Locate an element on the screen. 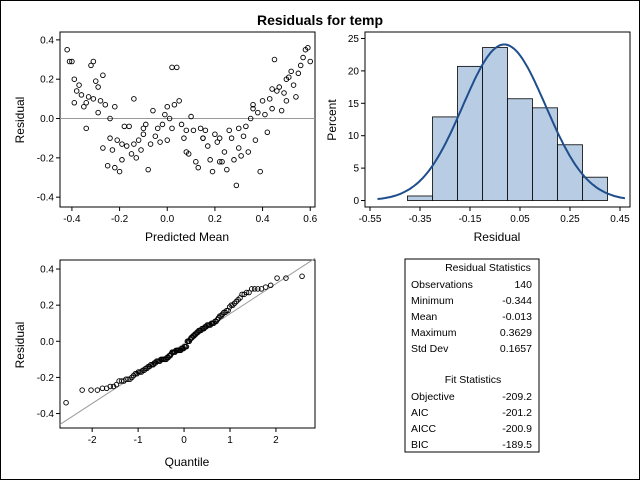  qq-y-tick-label: 0.4 is located at coordinates (47, 270).